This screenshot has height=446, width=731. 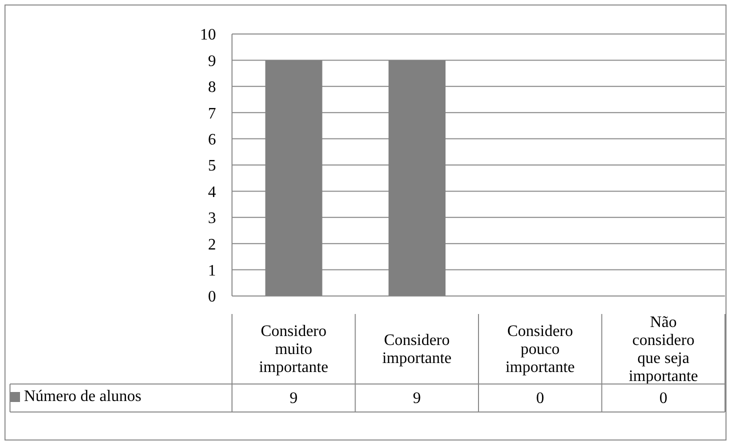 What do you see at coordinates (208, 35) in the screenshot?
I see `y-tick-label: 10` at bounding box center [208, 35].